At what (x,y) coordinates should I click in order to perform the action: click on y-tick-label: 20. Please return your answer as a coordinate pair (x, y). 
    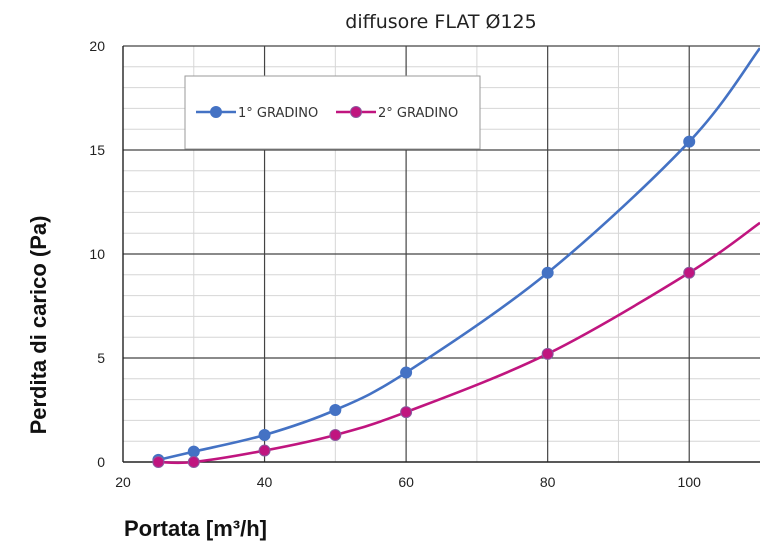
    Looking at the image, I should click on (97, 46).